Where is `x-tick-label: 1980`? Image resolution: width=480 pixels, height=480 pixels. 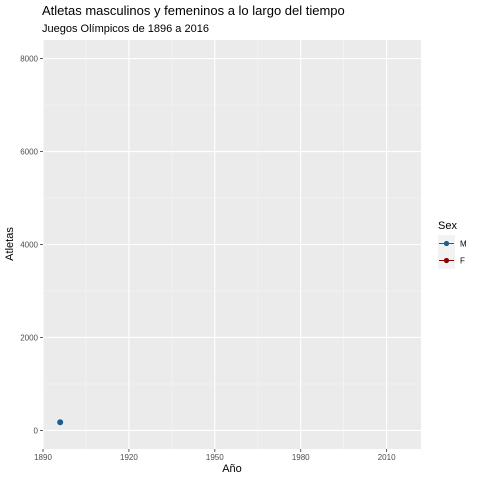
x-tick-label: 1980 is located at coordinates (301, 457).